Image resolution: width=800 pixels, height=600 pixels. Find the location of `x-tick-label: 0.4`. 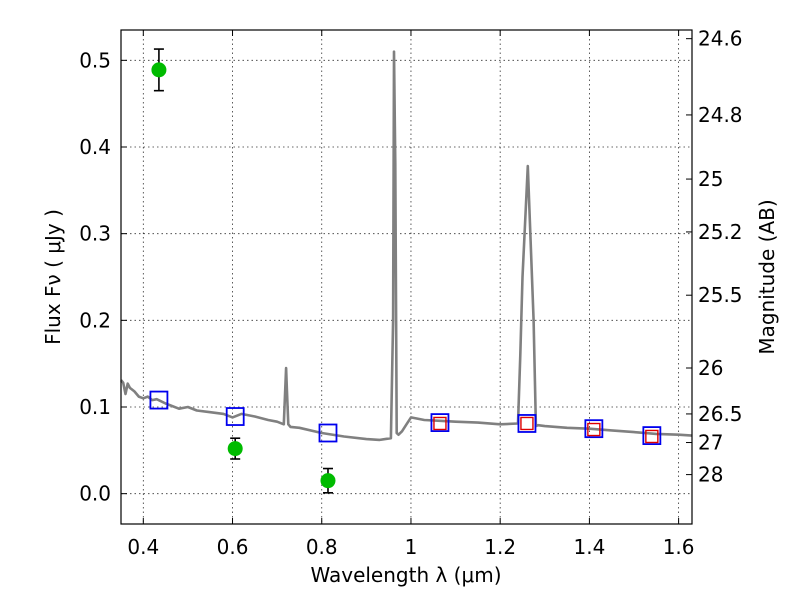

x-tick-label: 0.4 is located at coordinates (143, 547).